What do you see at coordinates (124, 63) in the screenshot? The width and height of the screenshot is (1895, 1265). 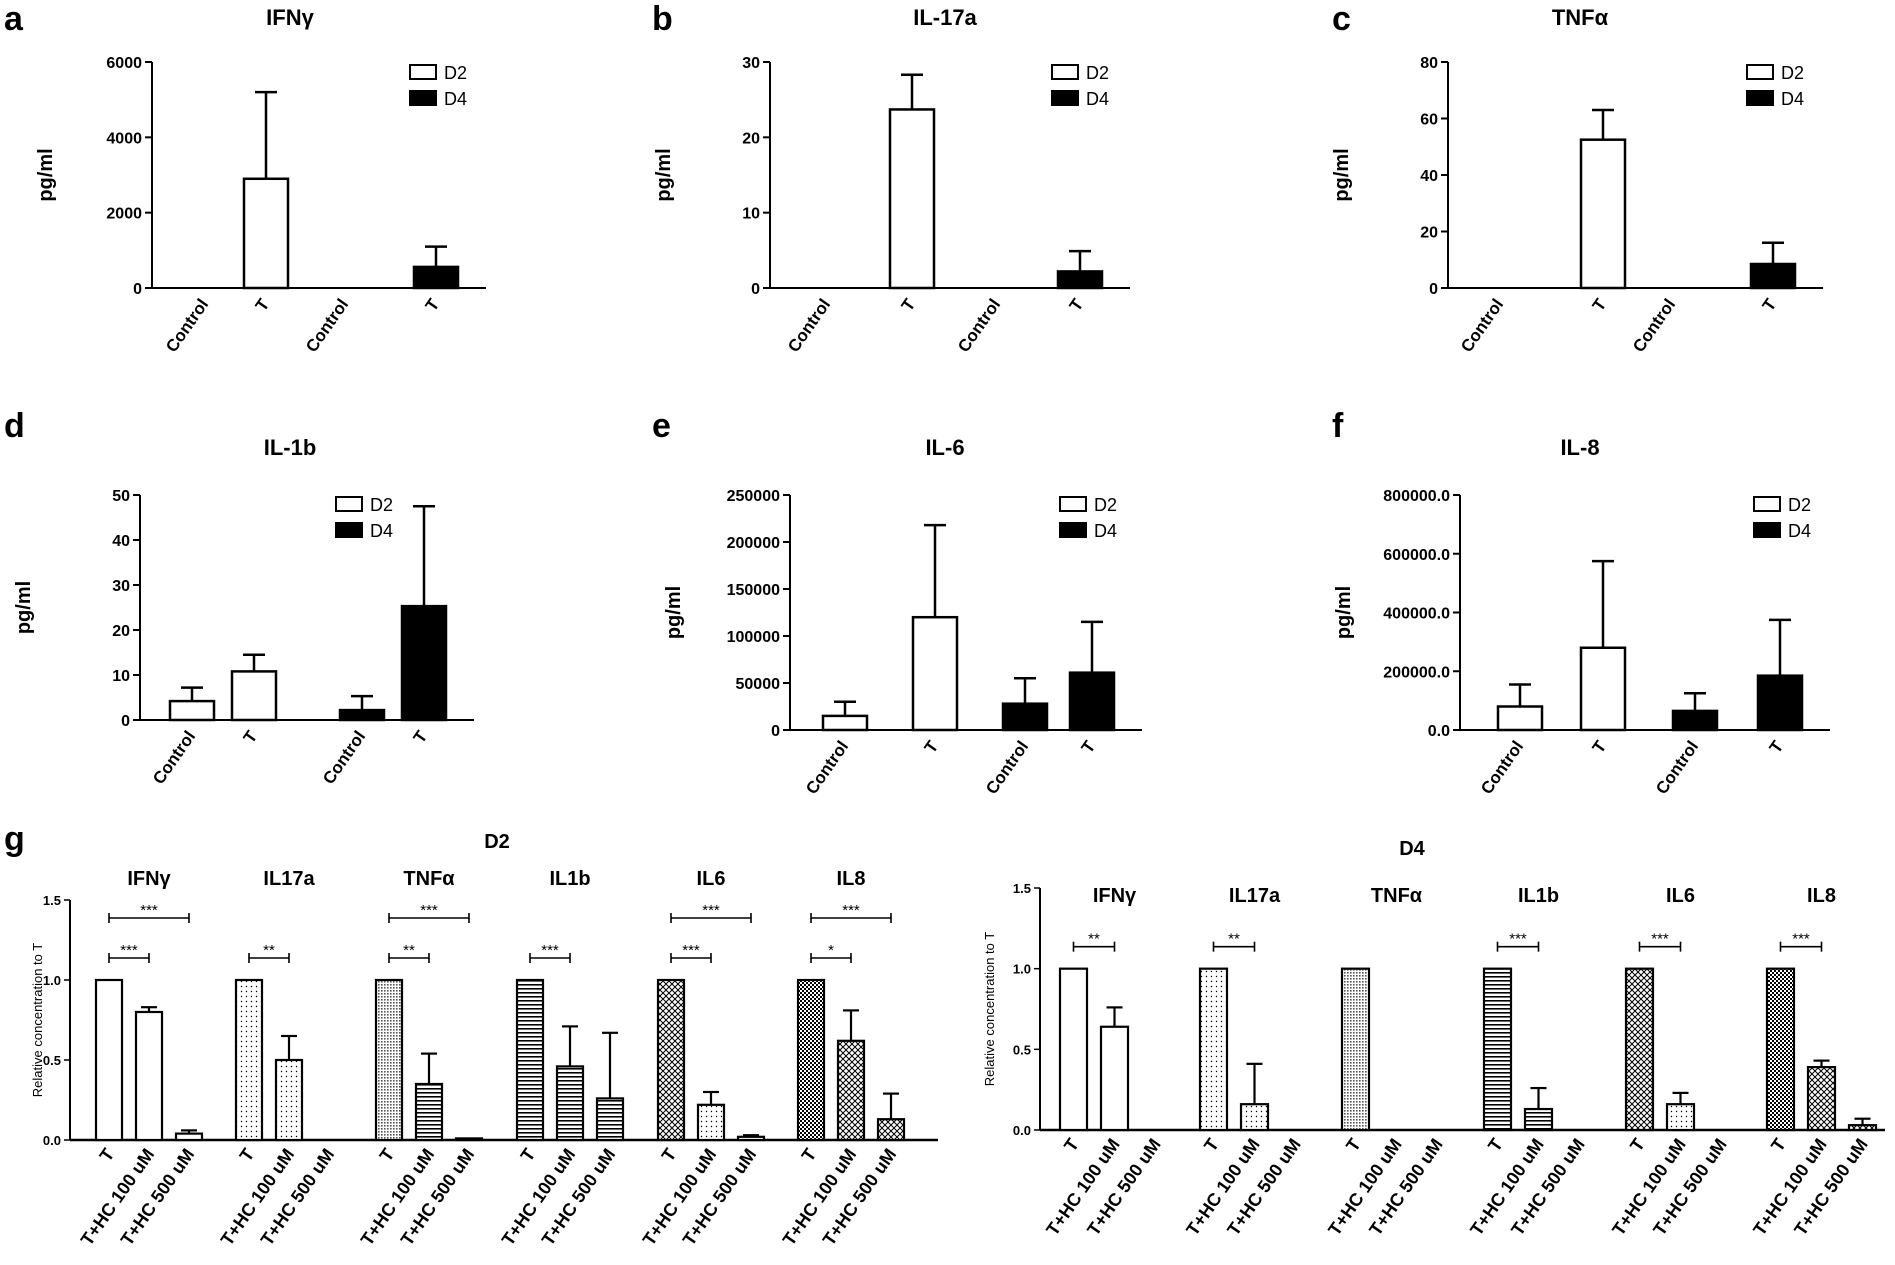 I see `y-tick-label-a: 6000` at bounding box center [124, 63].